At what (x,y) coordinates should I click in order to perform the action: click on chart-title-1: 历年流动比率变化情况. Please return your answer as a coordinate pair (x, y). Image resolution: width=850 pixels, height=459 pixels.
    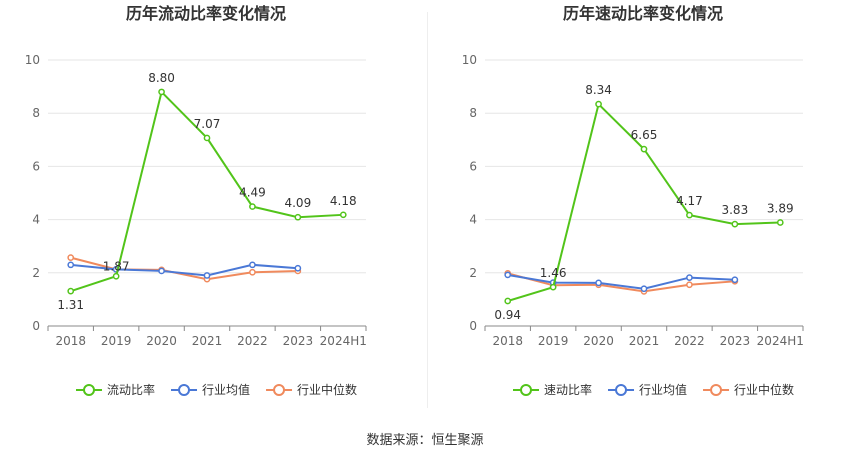
    Looking at the image, I should click on (206, 13).